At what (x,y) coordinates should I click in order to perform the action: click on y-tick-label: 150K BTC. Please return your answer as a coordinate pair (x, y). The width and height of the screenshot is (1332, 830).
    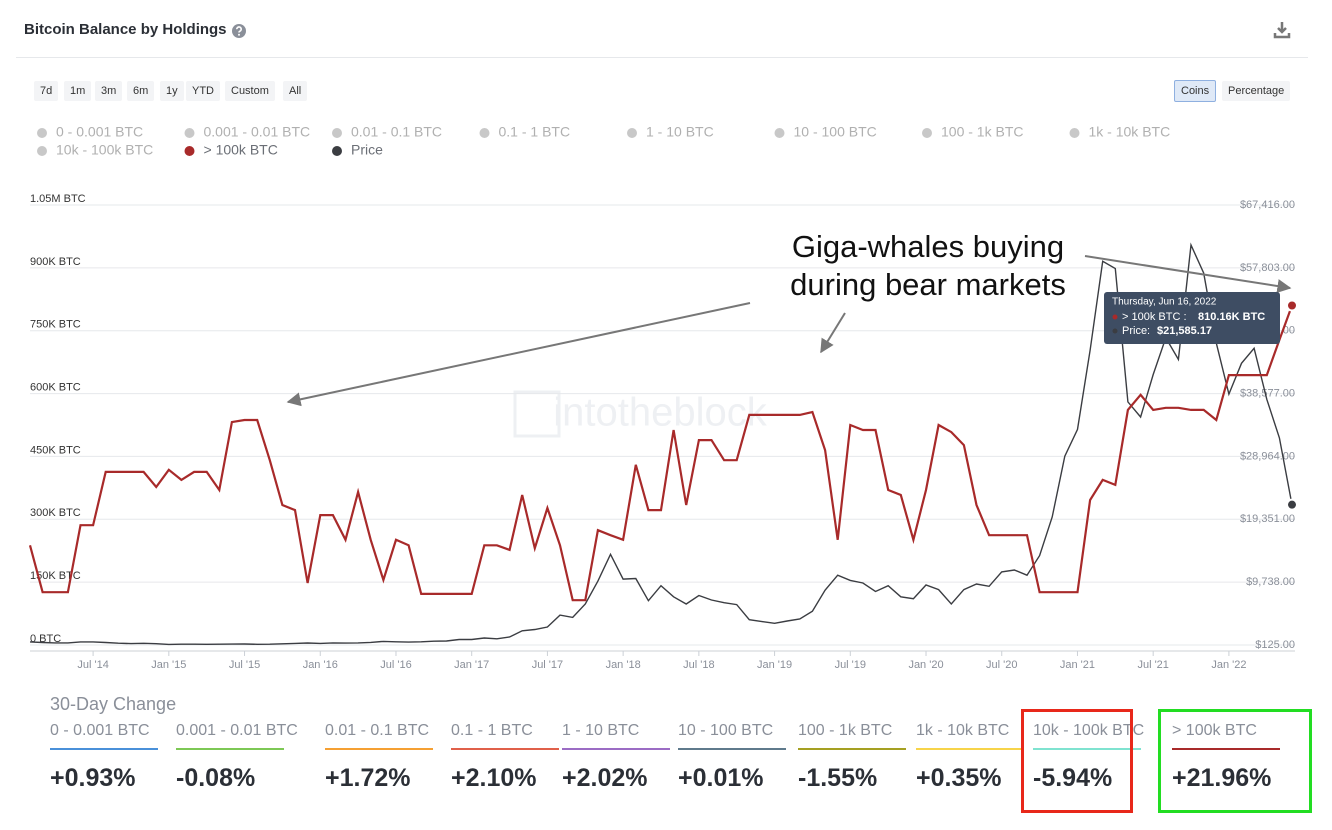
    Looking at the image, I should click on (55, 576).